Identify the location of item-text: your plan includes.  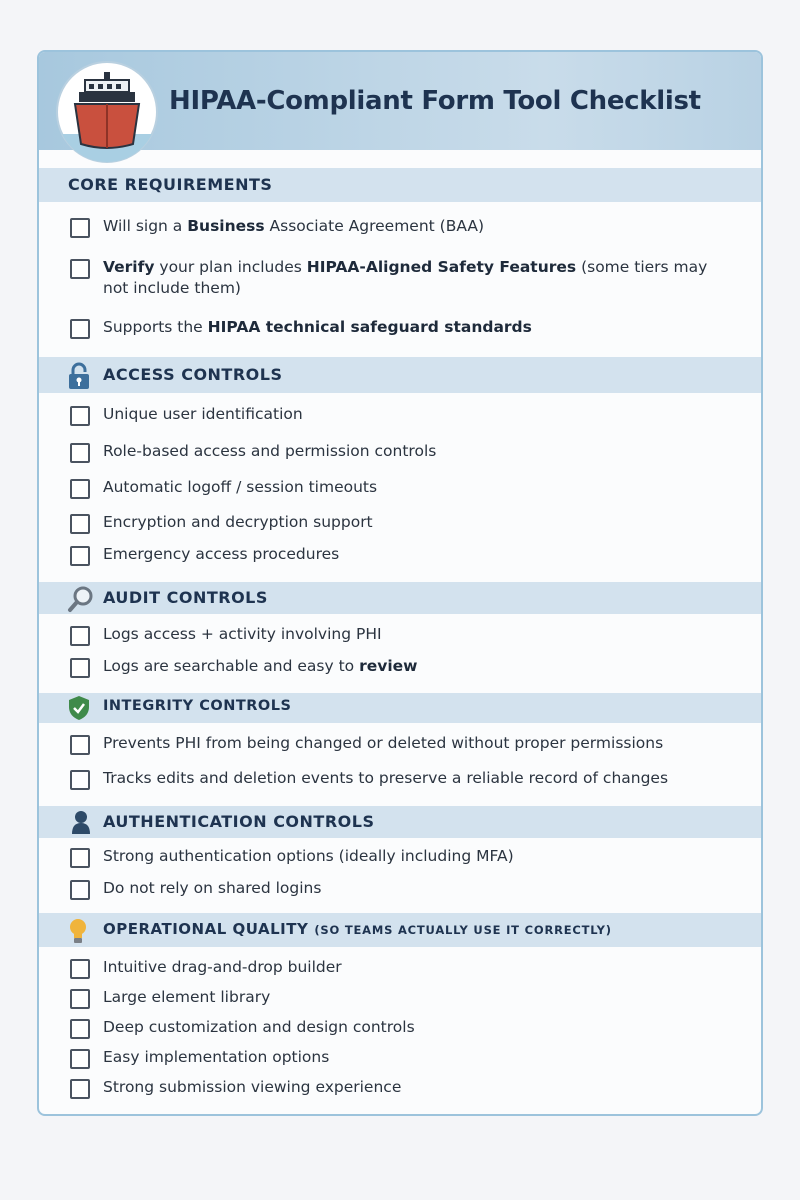
(230, 267).